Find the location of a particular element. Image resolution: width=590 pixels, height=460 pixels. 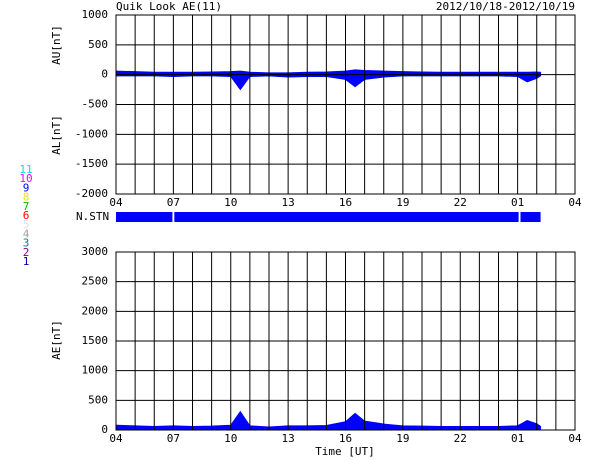

y-tick-label: 2000 is located at coordinates (95, 310).